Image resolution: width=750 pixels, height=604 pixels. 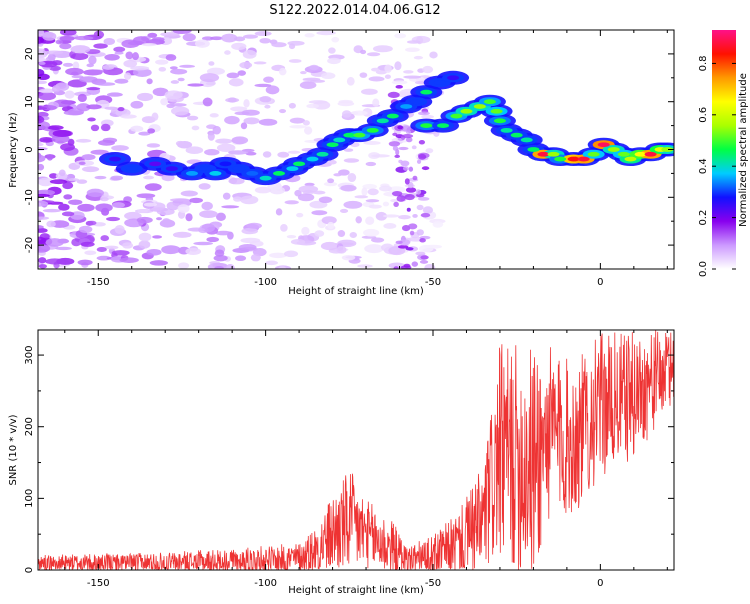 What do you see at coordinates (600, 282) in the screenshot?
I see `x-tick-label: 0` at bounding box center [600, 282].